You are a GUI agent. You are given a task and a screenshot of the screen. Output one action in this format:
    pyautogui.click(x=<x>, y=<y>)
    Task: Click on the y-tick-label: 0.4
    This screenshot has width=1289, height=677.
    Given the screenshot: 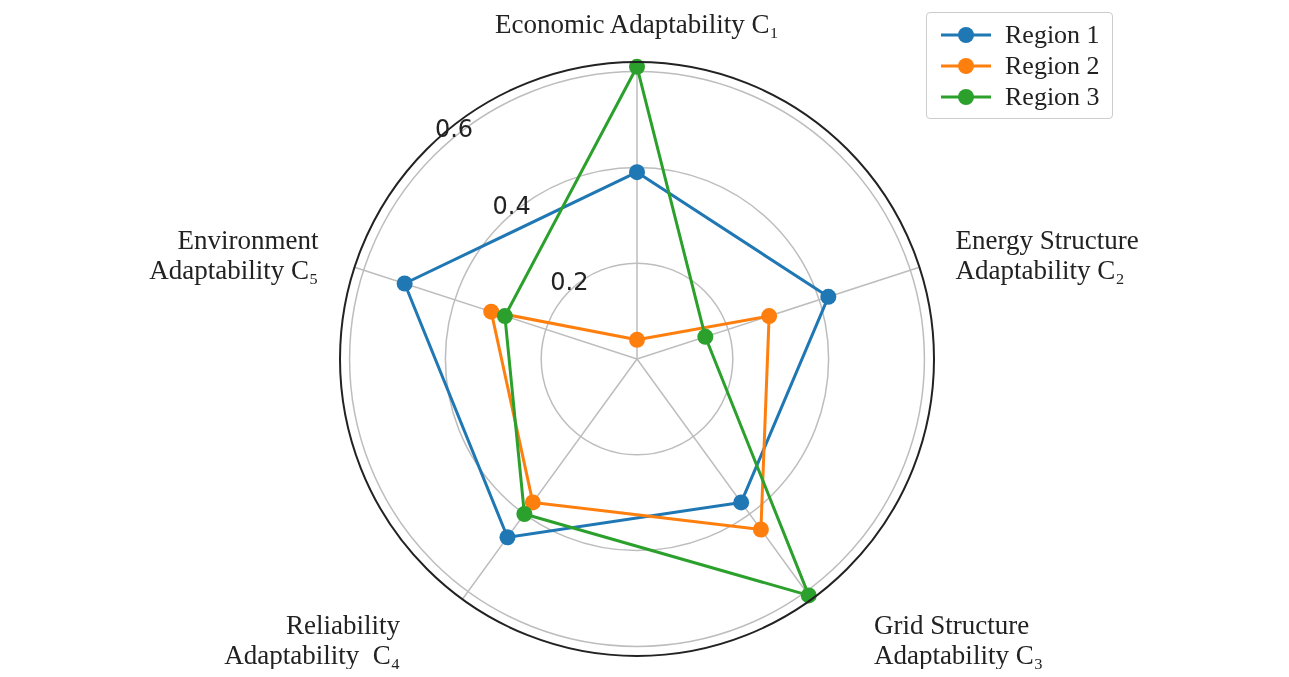 What is the action you would take?
    pyautogui.click(x=511, y=205)
    